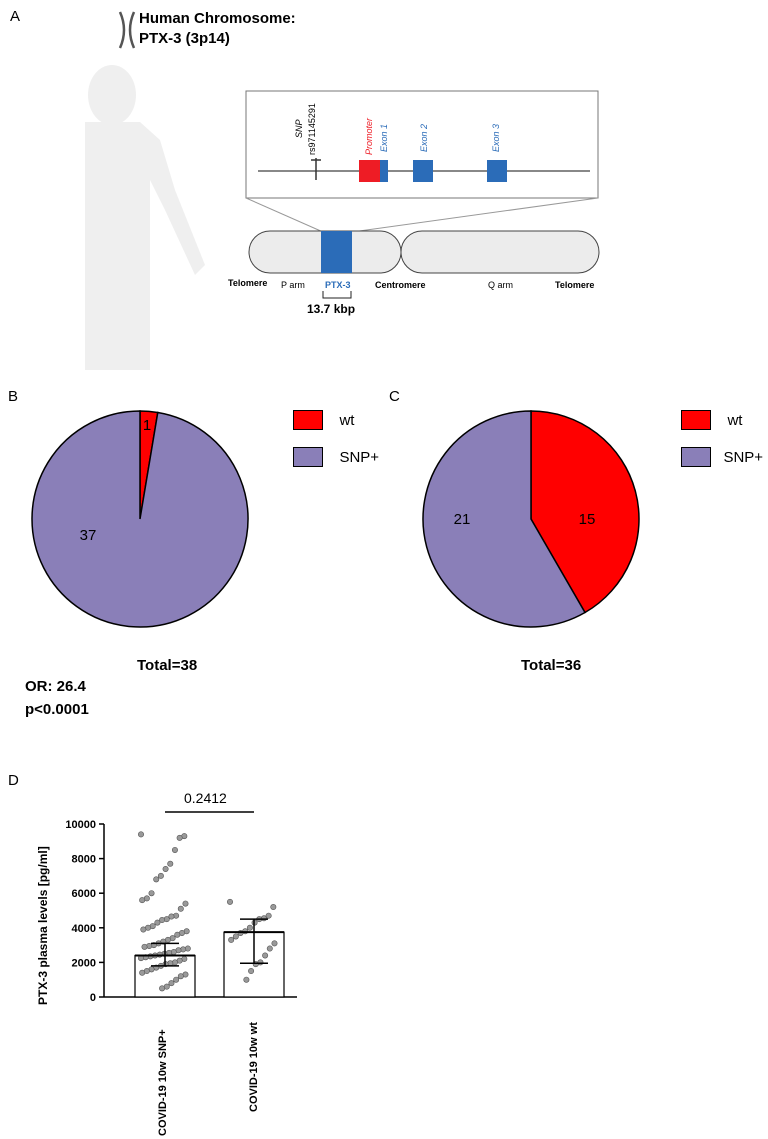 The height and width of the screenshot is (1139, 768). Describe the element at coordinates (163, 1082) in the screenshot. I see `x-category-label-0: COVID-19 10w SNP+` at that location.